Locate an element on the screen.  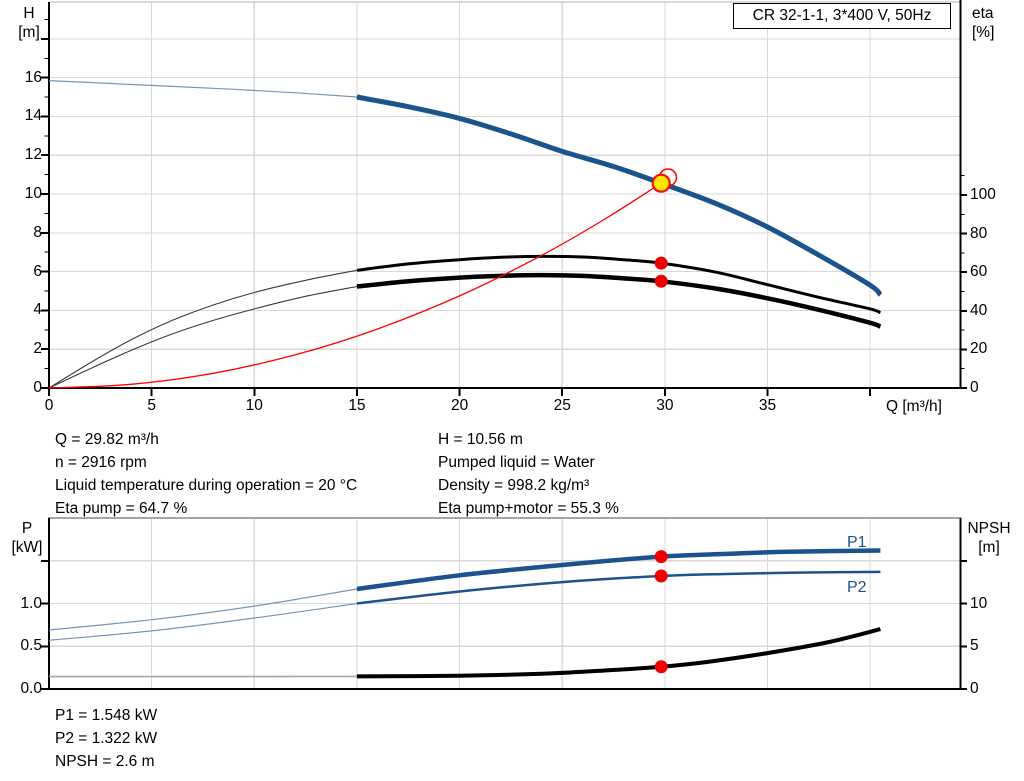
npsh-tick-label: 10 is located at coordinates (979, 603).